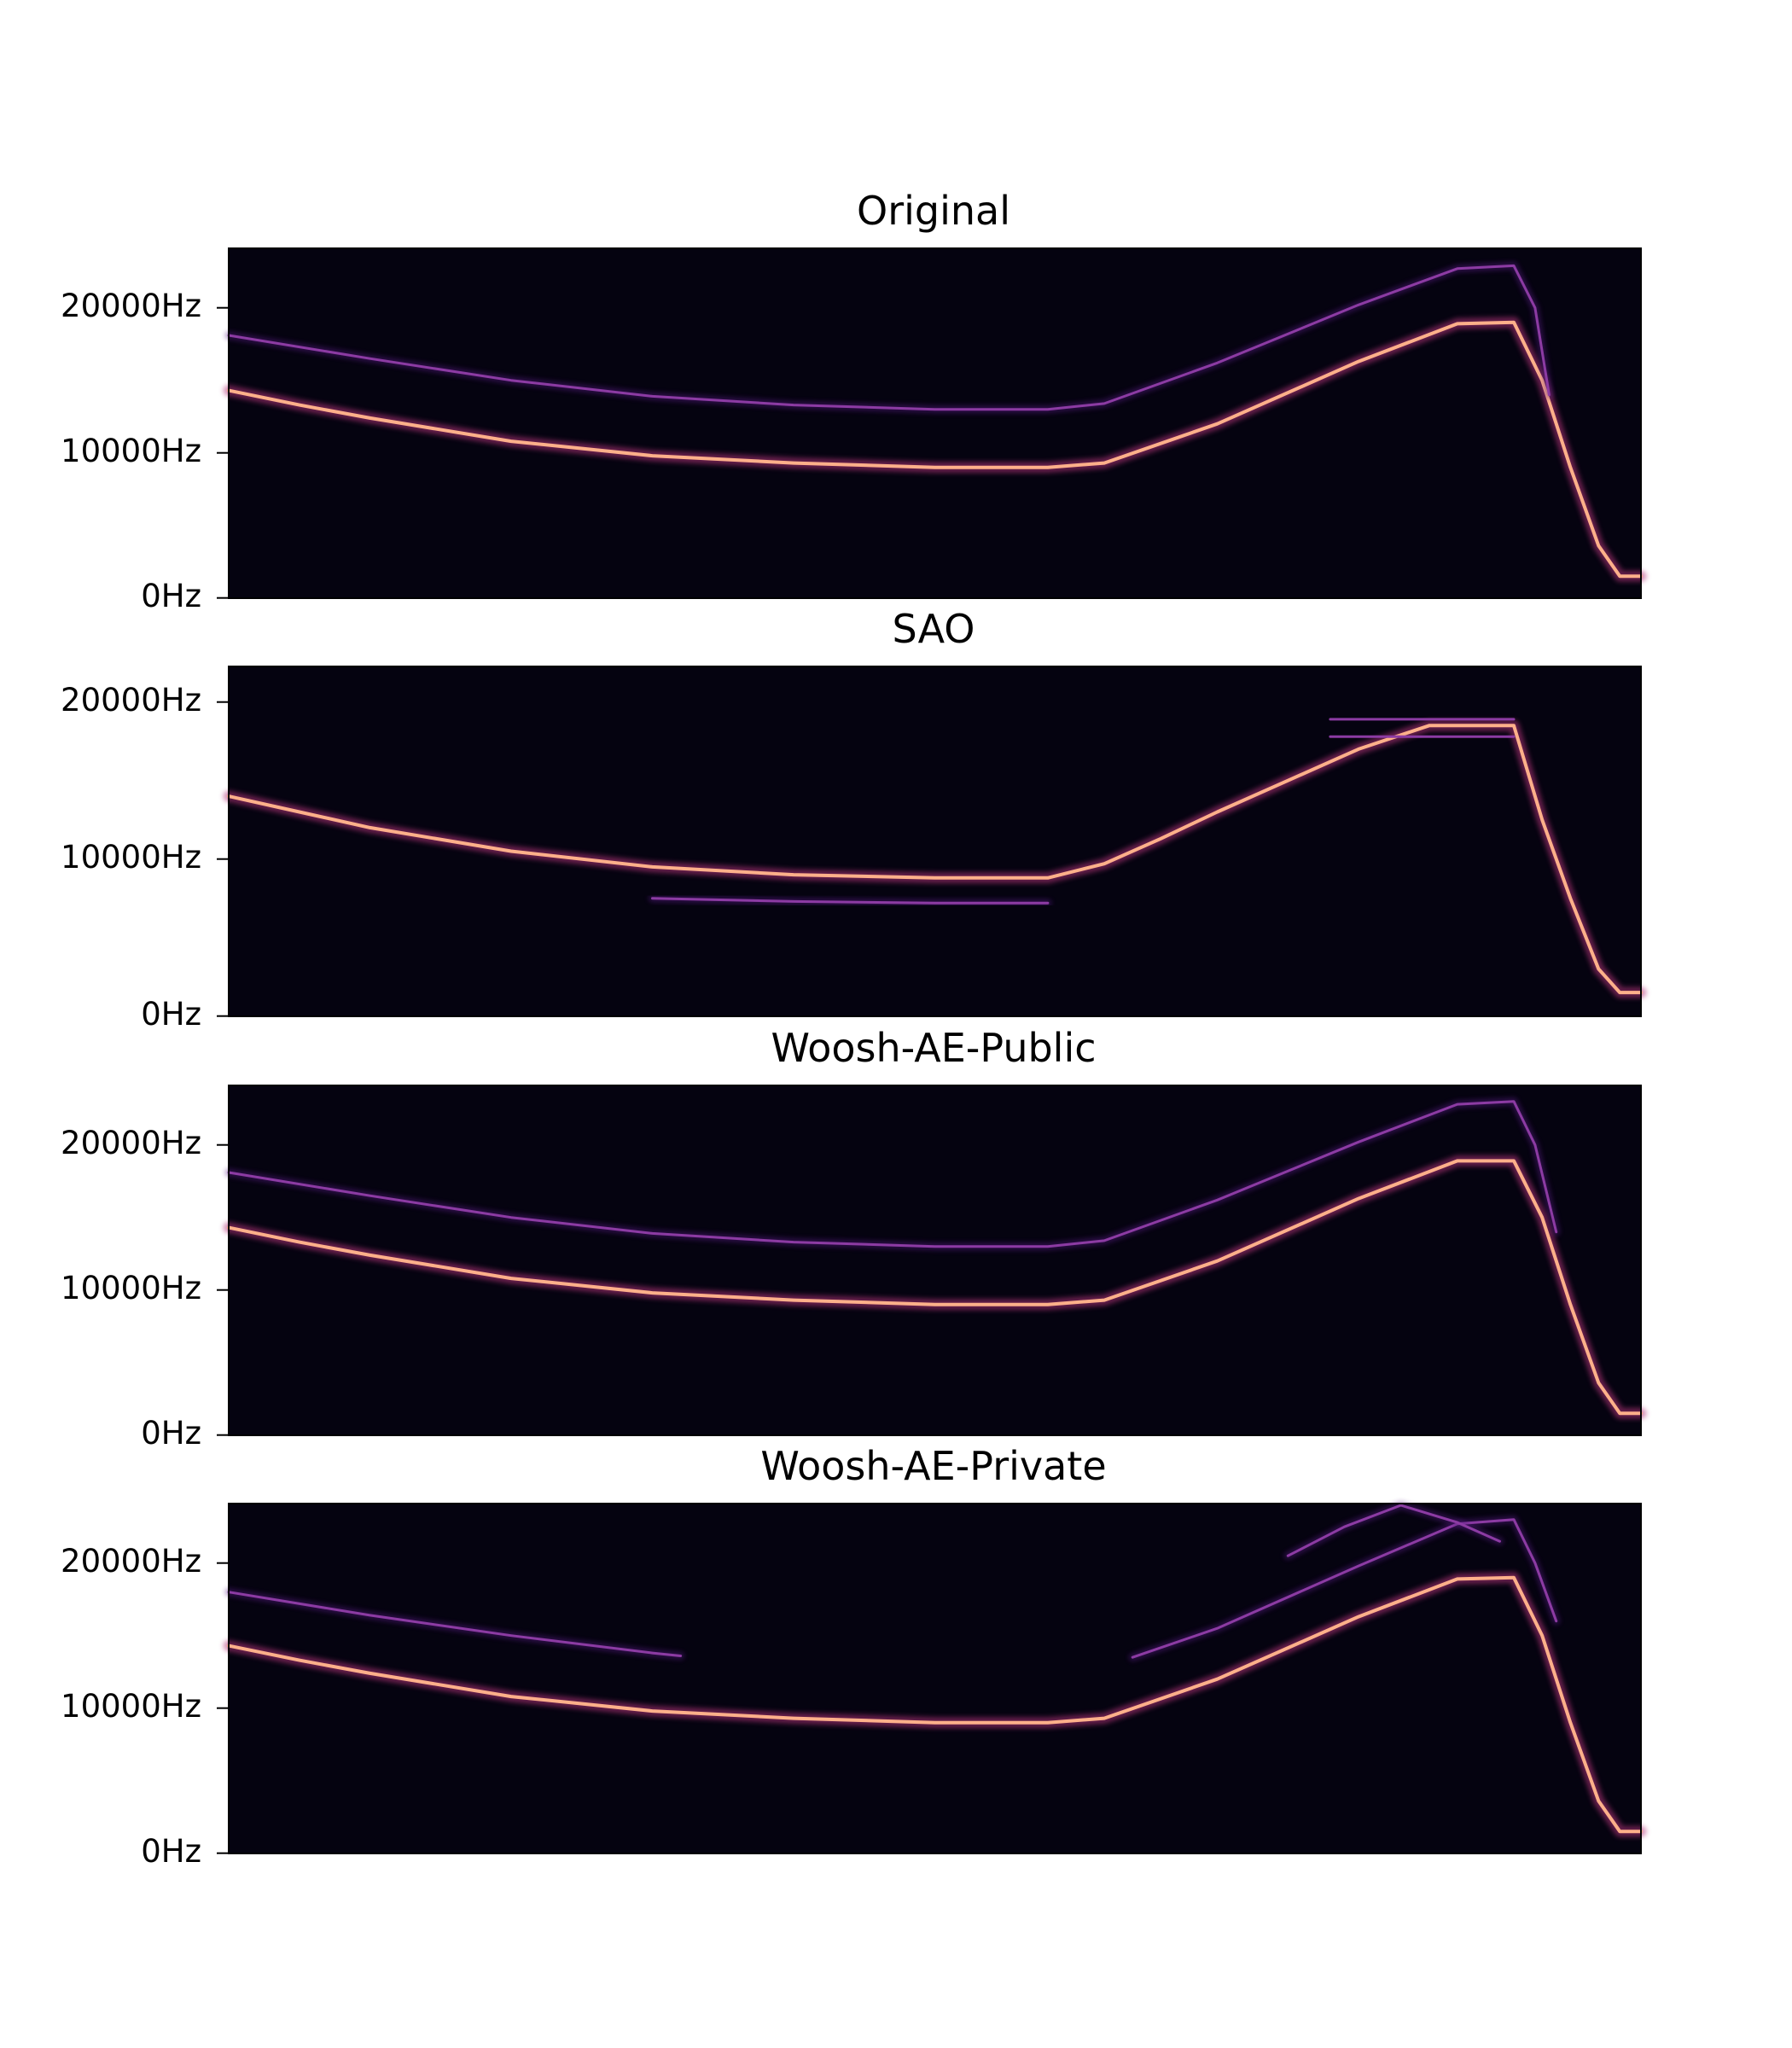  I want to click on panel-title: Woosh-AE-Private, so click(933, 1466).